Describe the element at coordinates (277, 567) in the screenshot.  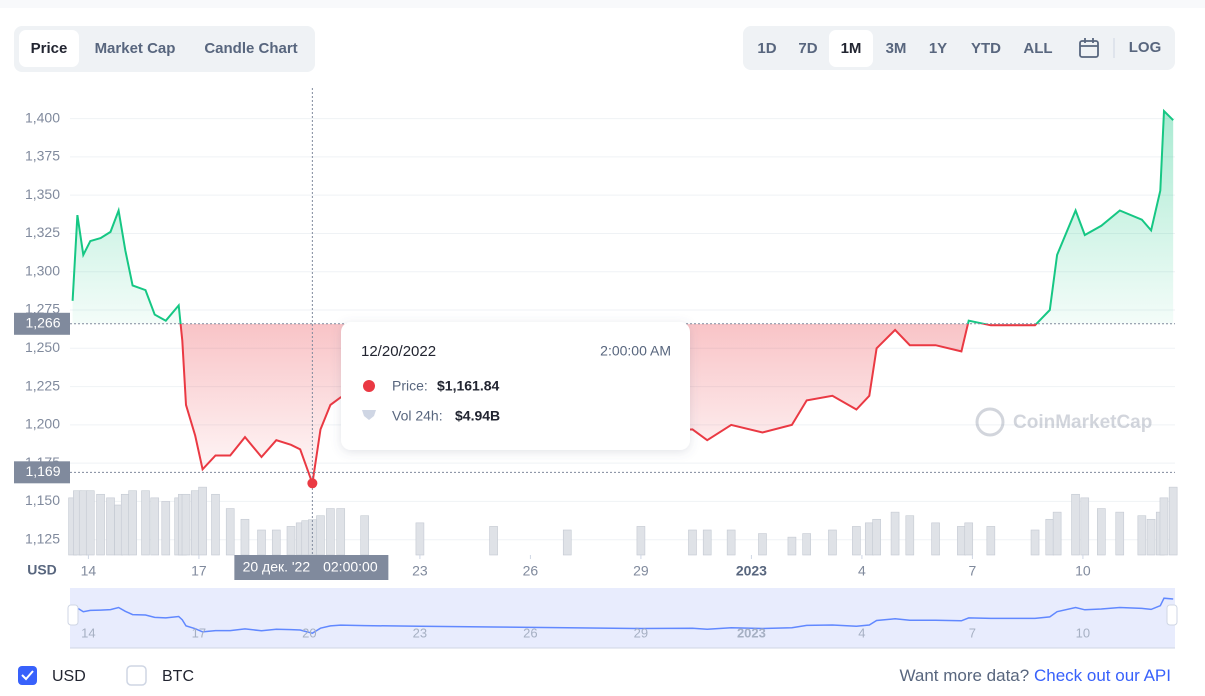
I see `crosshair-date: 20 дек. '22` at that location.